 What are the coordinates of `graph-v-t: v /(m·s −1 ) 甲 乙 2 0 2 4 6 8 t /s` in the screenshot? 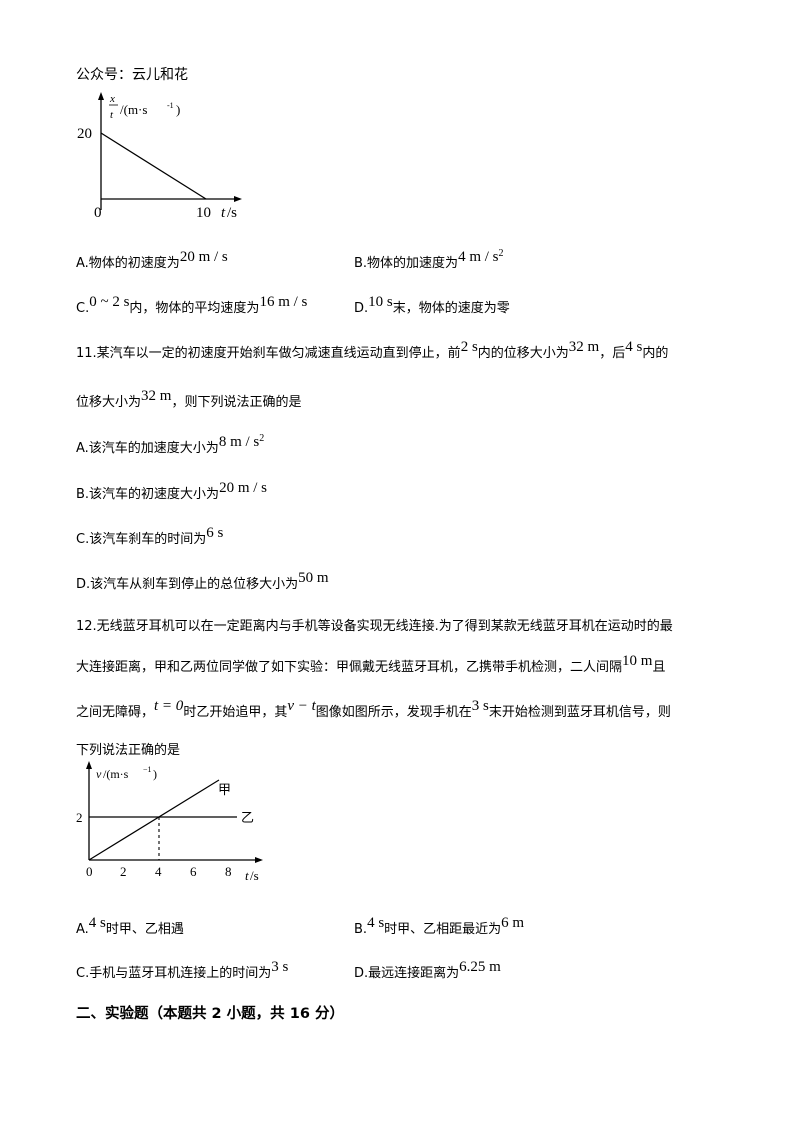 It's located at (169, 822).